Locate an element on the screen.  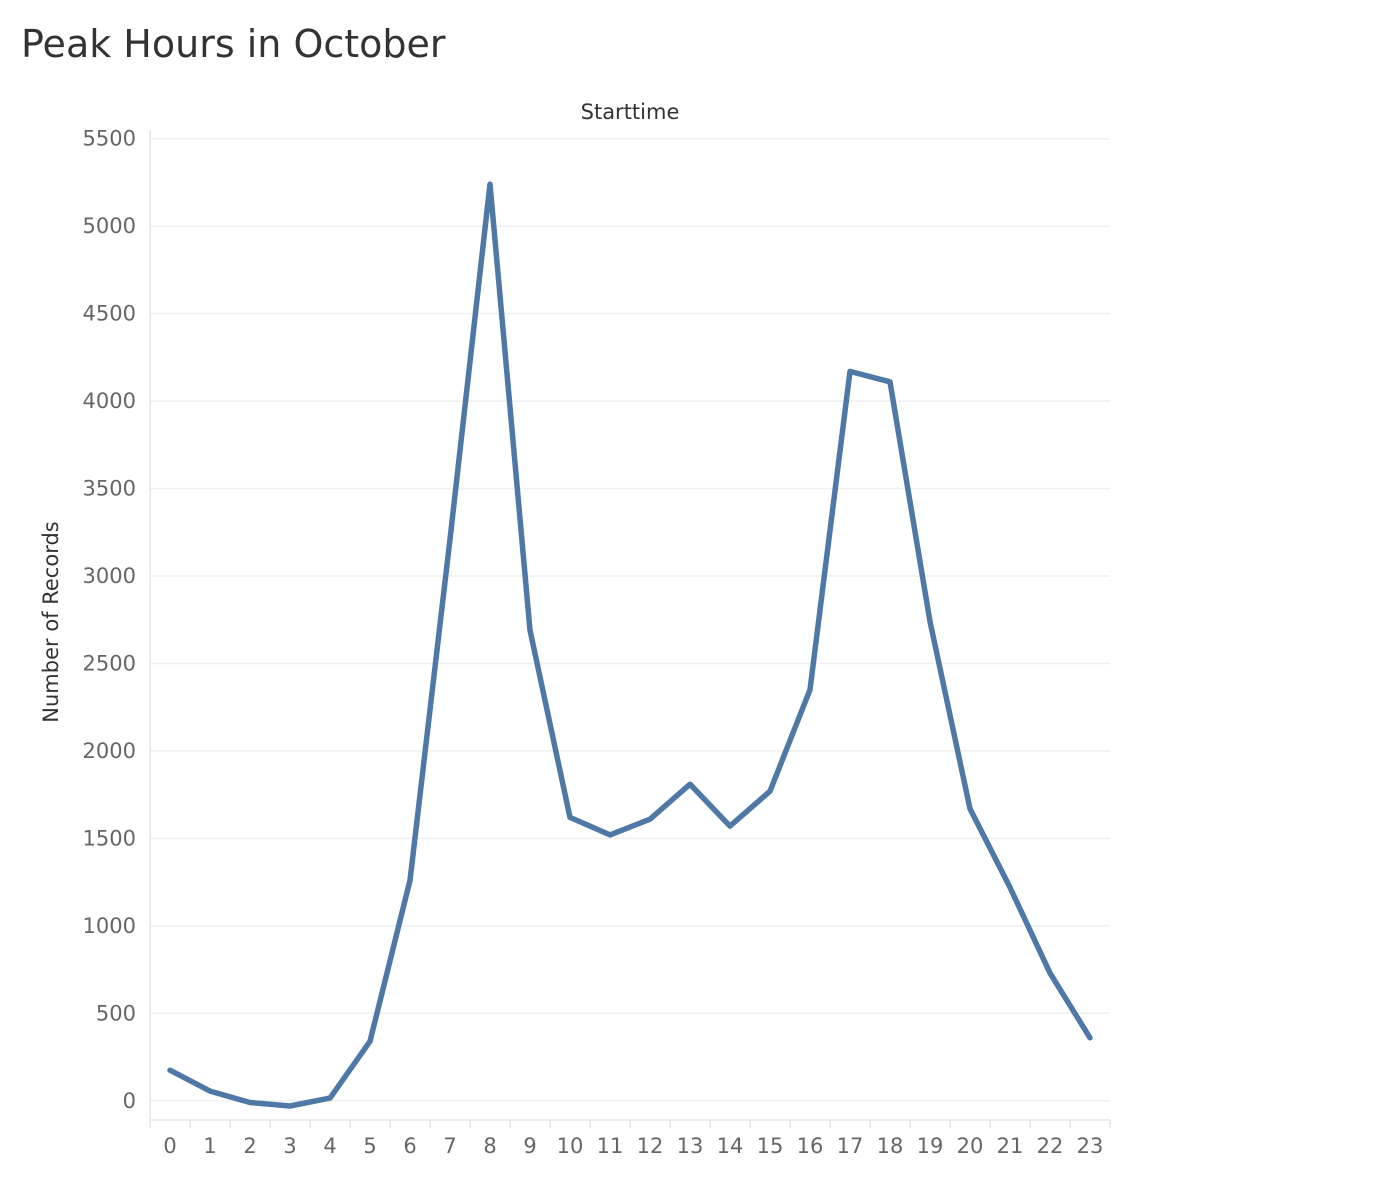
y-tick-label: 3000 is located at coordinates (109, 576).